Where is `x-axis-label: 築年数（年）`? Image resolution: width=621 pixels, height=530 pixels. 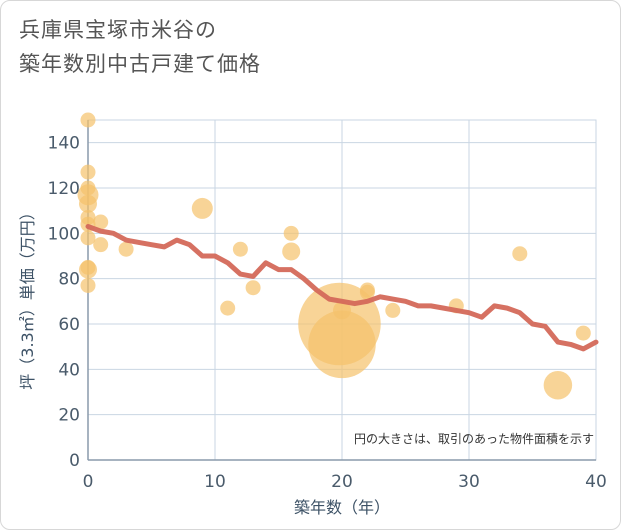 x-axis-label: 築年数（年） is located at coordinates (342, 507).